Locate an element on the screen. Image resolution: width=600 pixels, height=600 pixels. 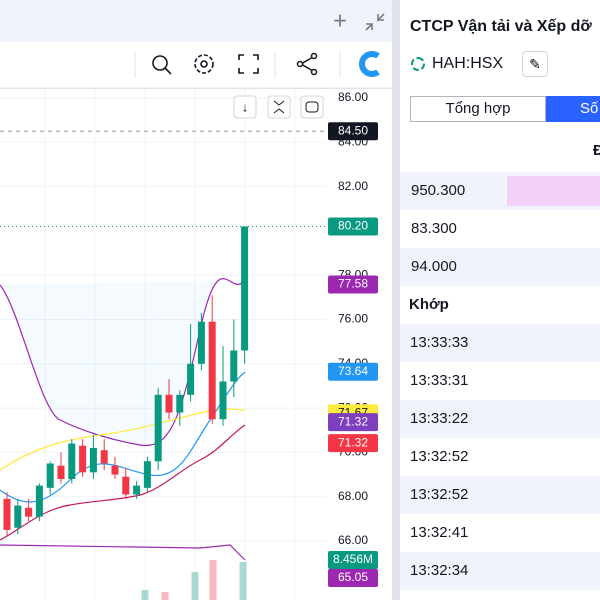
trade-time: 13:32:34 is located at coordinates (439, 570).